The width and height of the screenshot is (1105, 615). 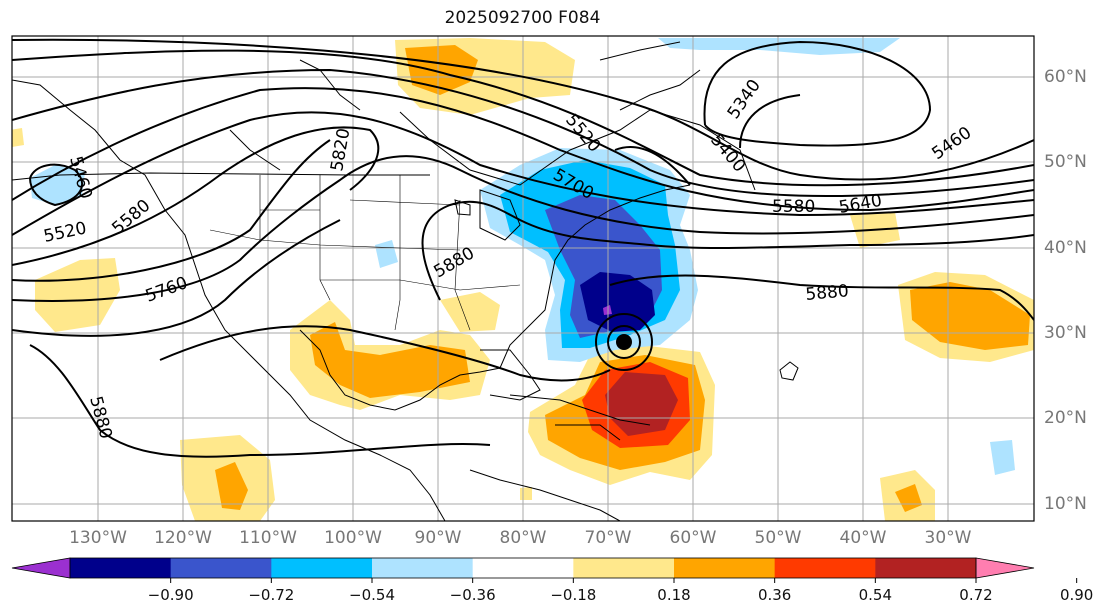 What do you see at coordinates (573, 595) in the screenshot?
I see `colorbar-tick-label: −0.18` at bounding box center [573, 595].